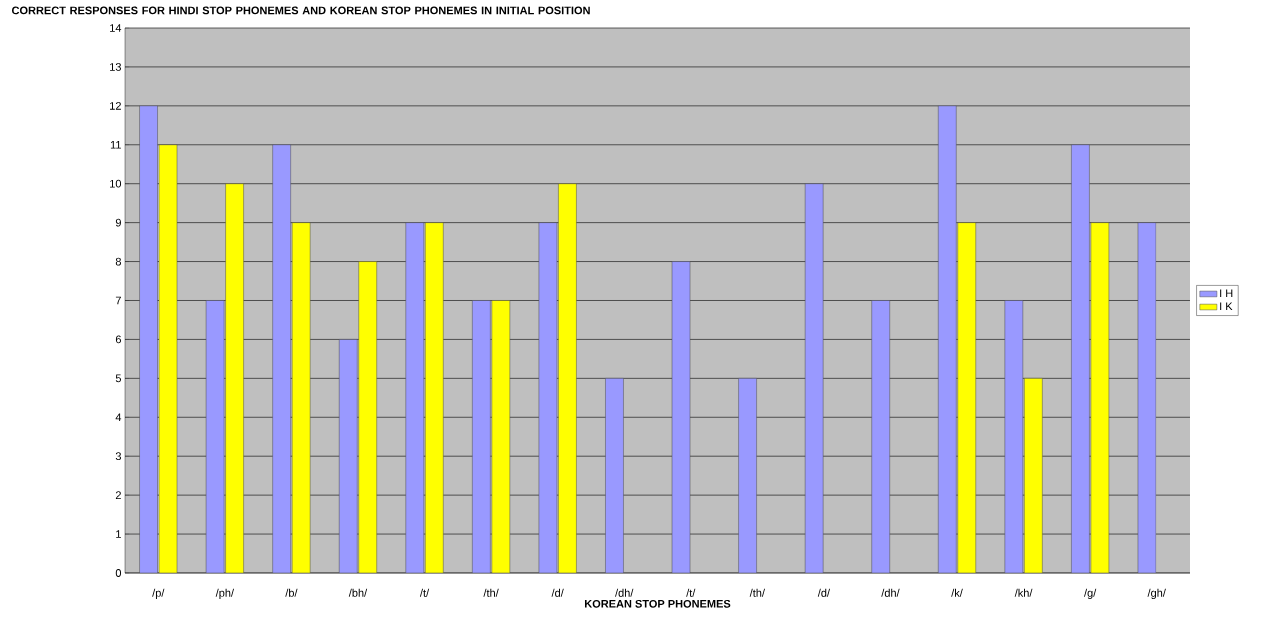 This screenshot has height=623, width=1270. What do you see at coordinates (118, 417) in the screenshot?
I see `y-tick-label: 4` at bounding box center [118, 417].